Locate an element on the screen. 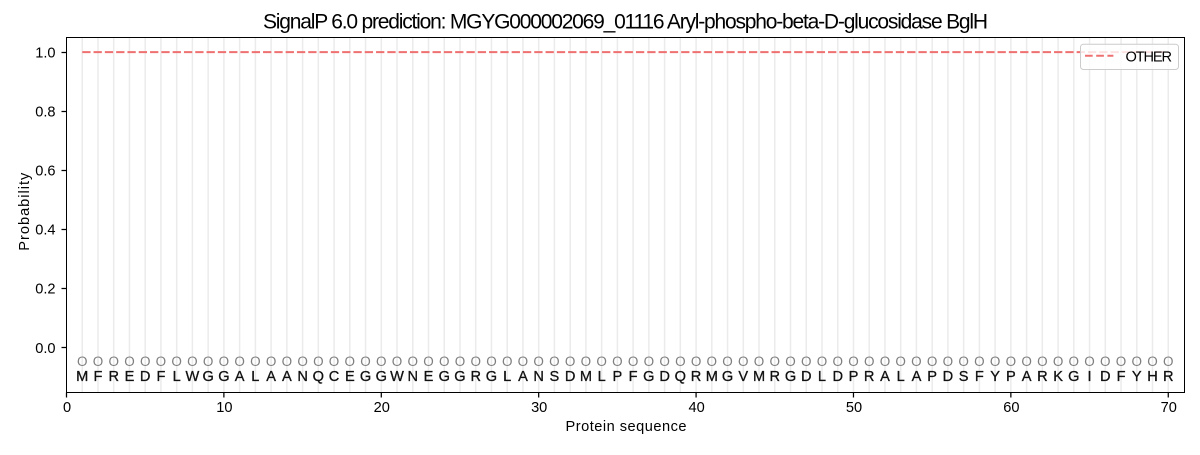 This screenshot has width=1200, height=455. svg-text: 0.8 is located at coordinates (45, 113).